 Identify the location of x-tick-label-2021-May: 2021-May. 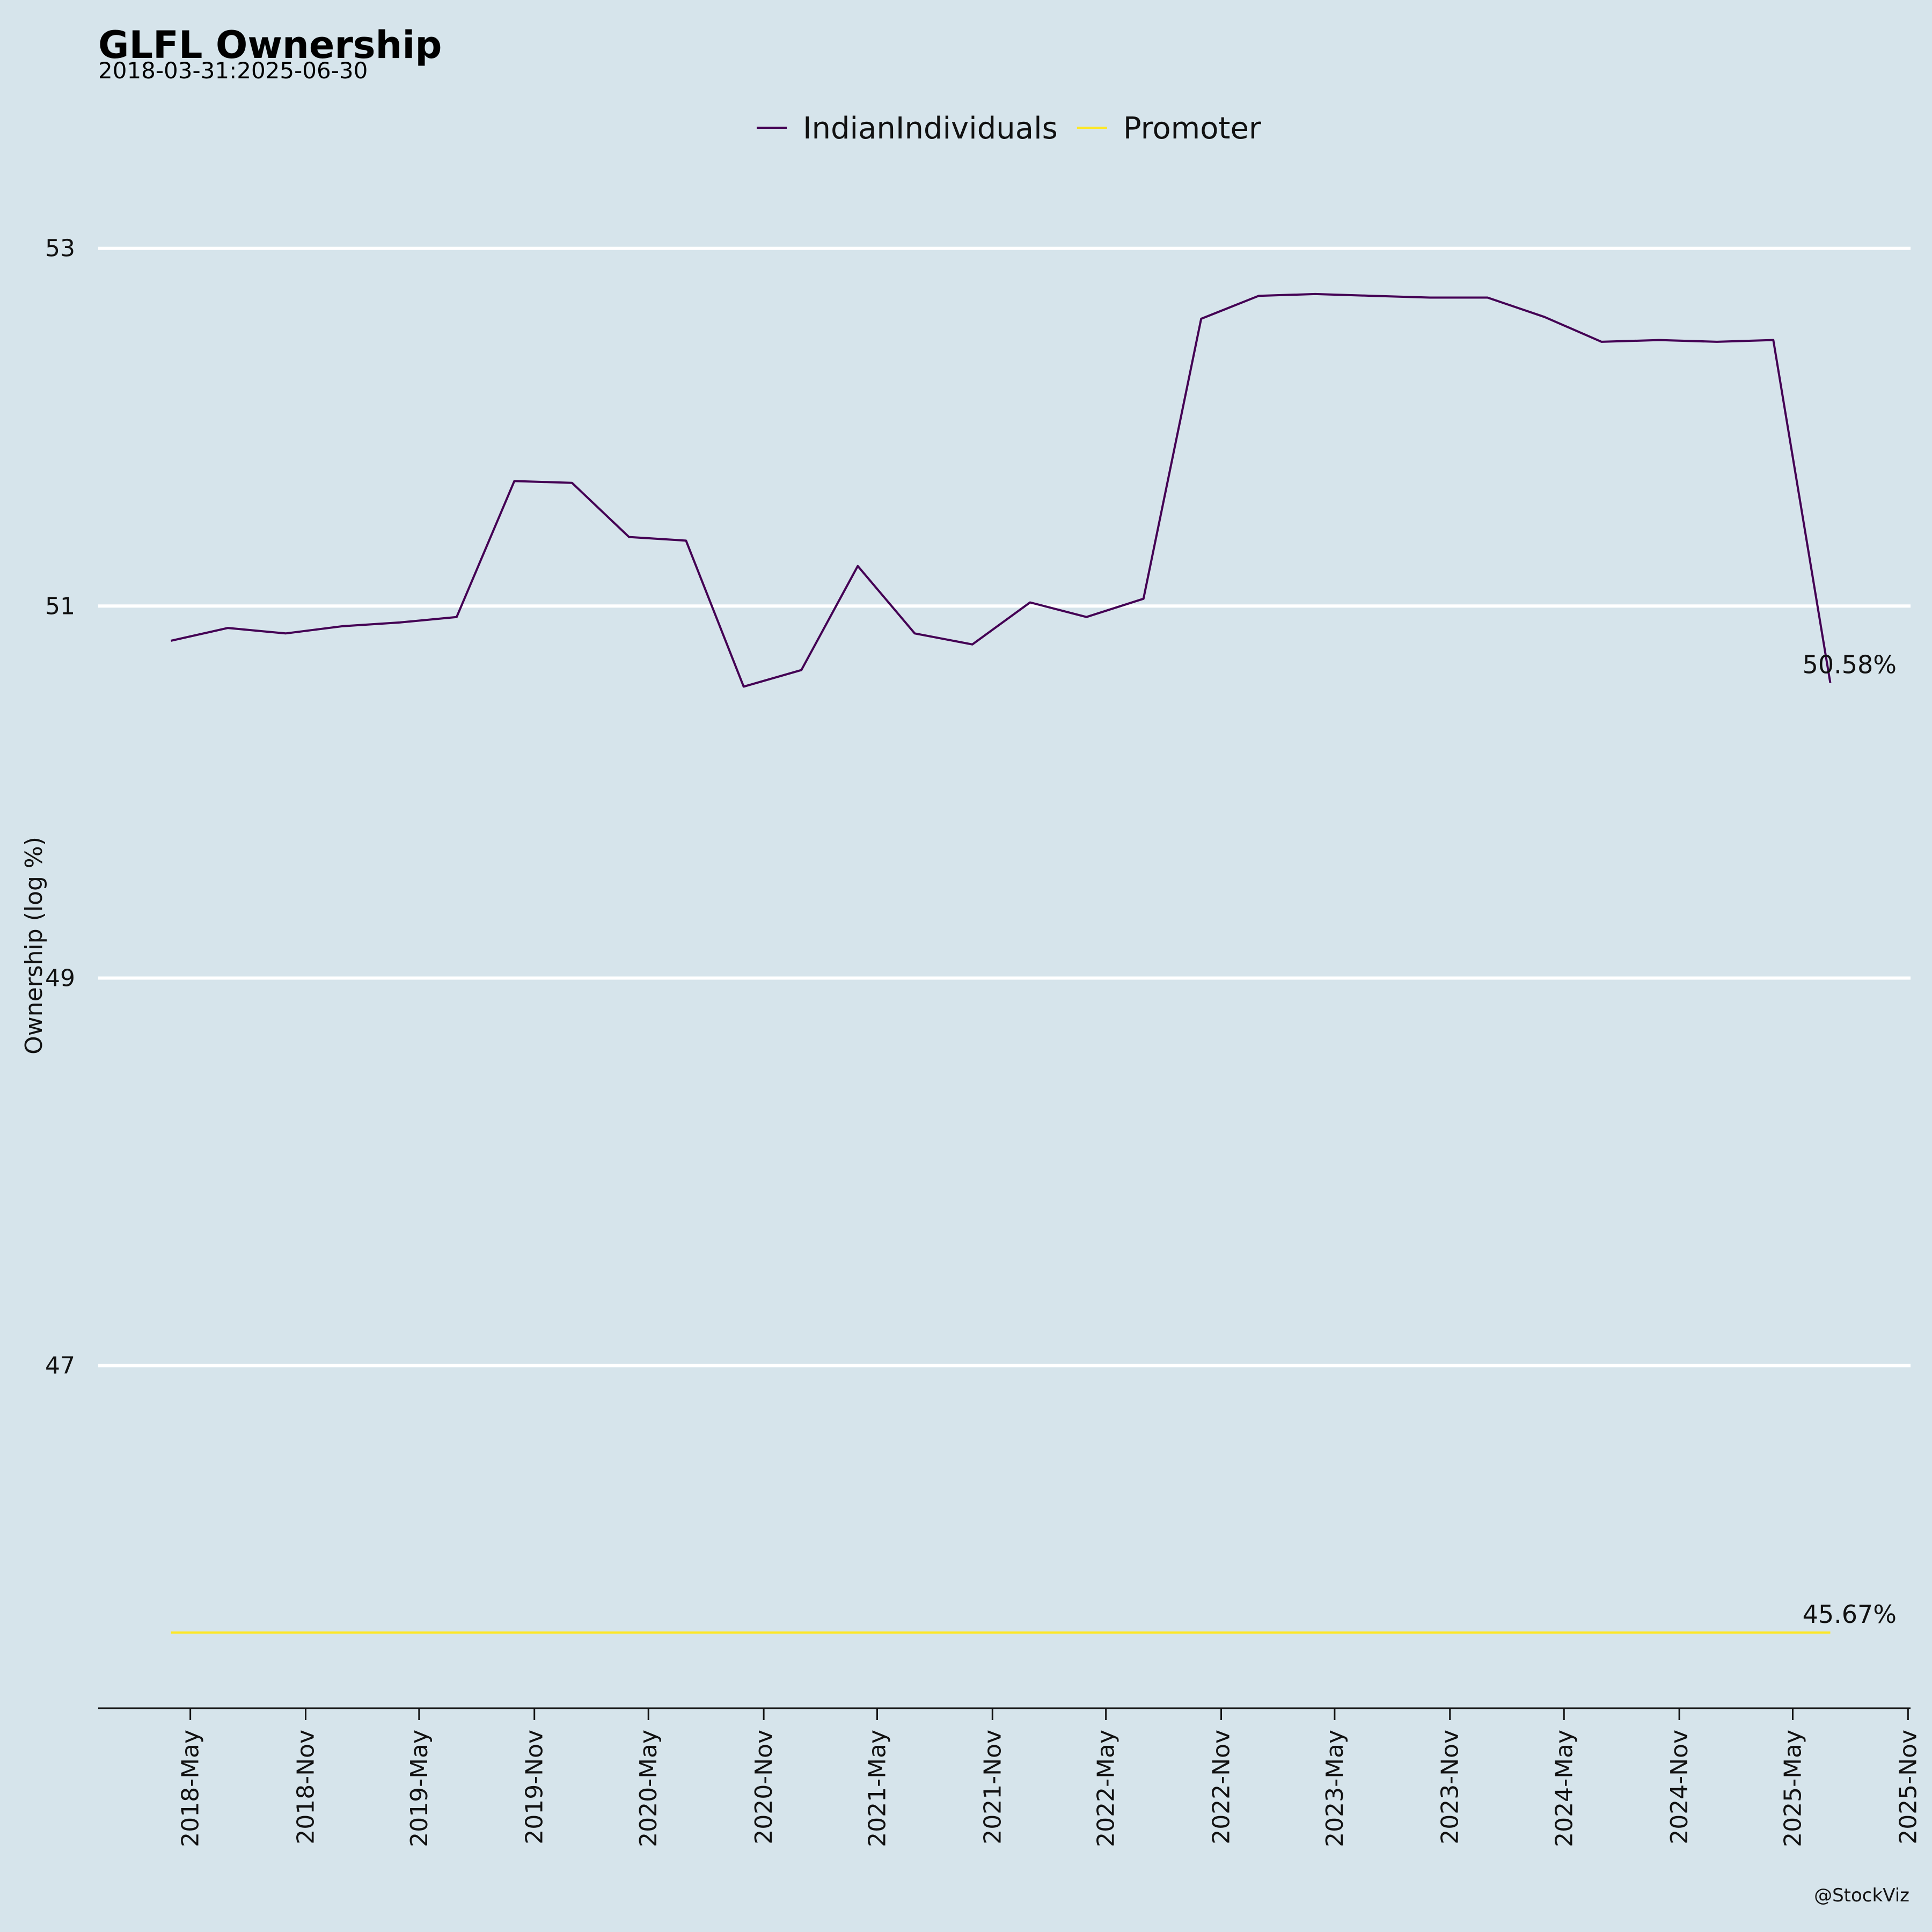
(877, 1788).